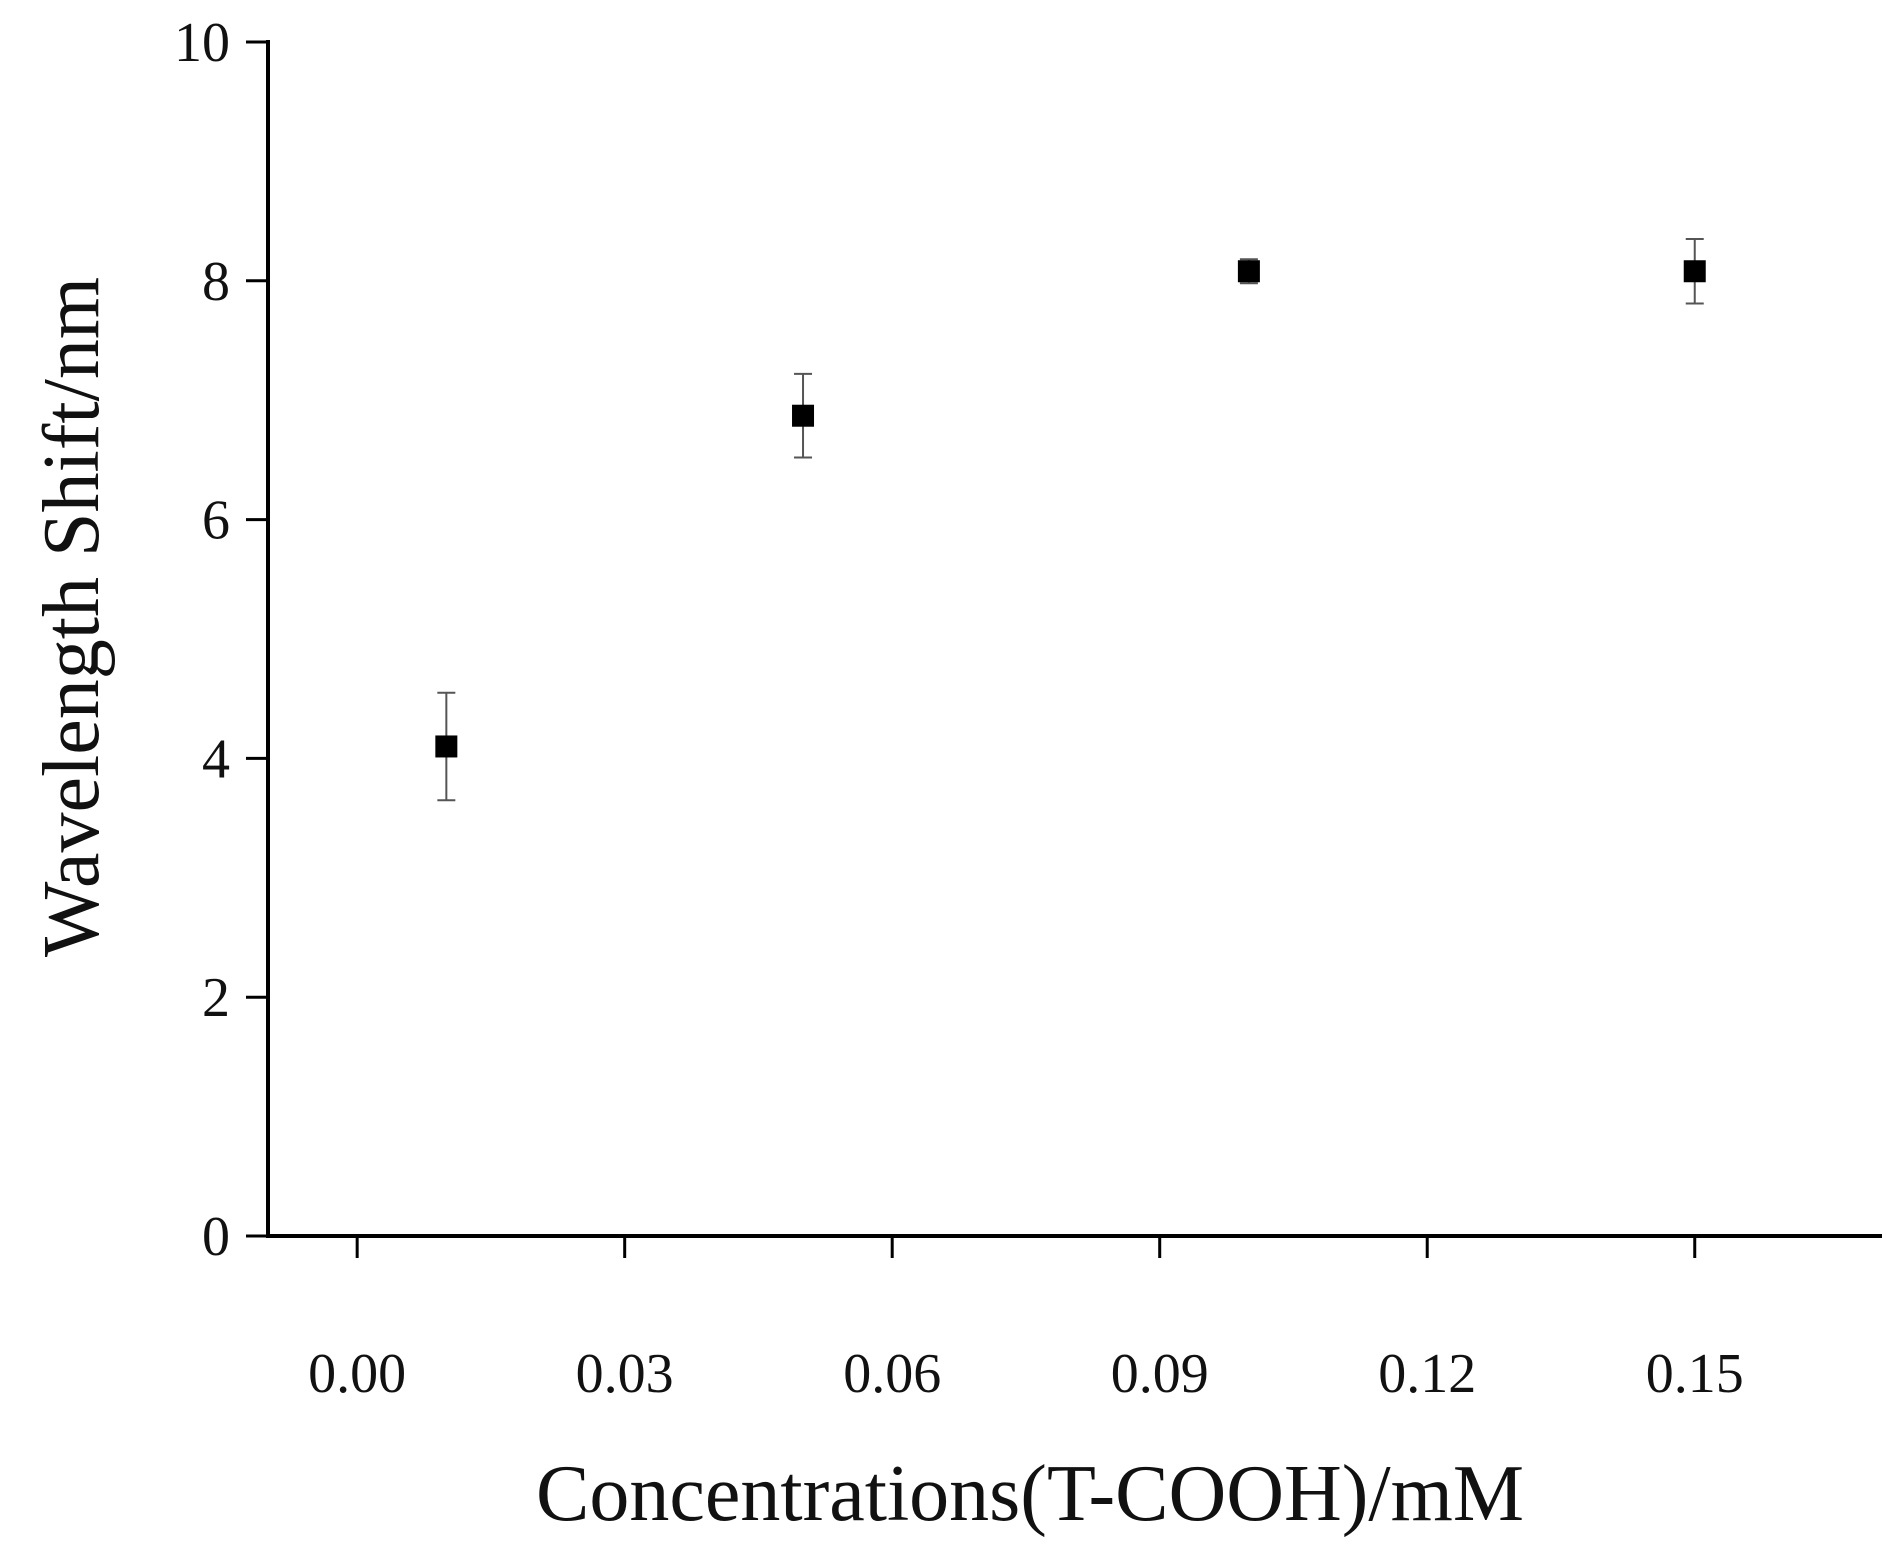  What do you see at coordinates (216, 998) in the screenshot?
I see `y-tick-label-1: 2` at bounding box center [216, 998].